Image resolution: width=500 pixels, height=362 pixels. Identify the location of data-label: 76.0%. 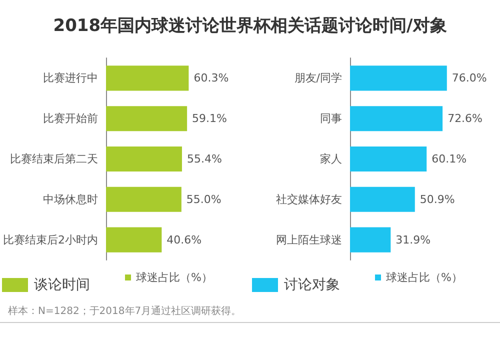
(469, 78).